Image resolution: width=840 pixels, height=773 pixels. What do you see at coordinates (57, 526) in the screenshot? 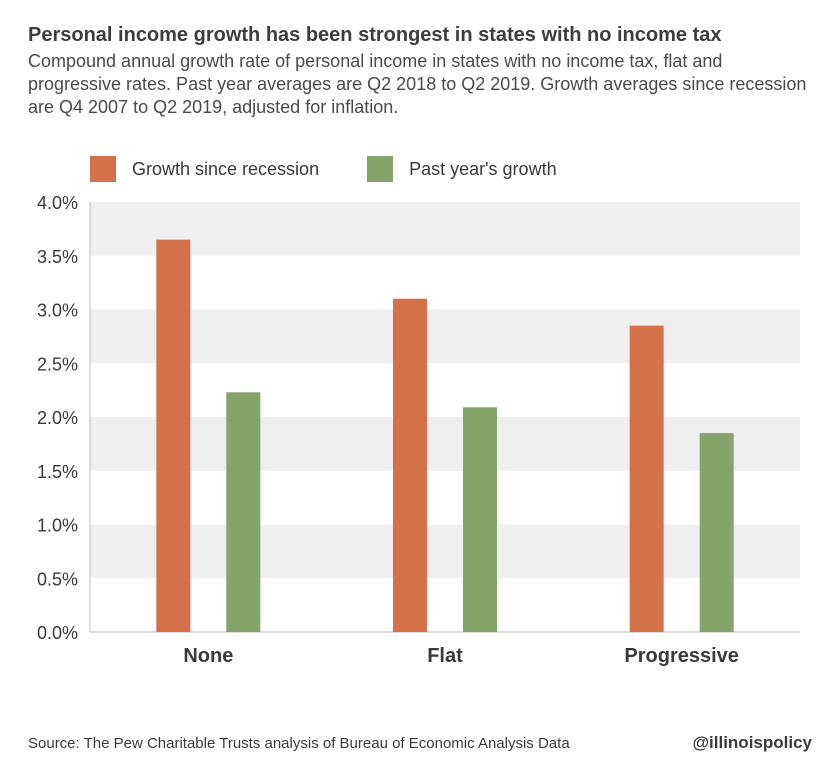
I see `y-tick-label: 1.0%` at bounding box center [57, 526].